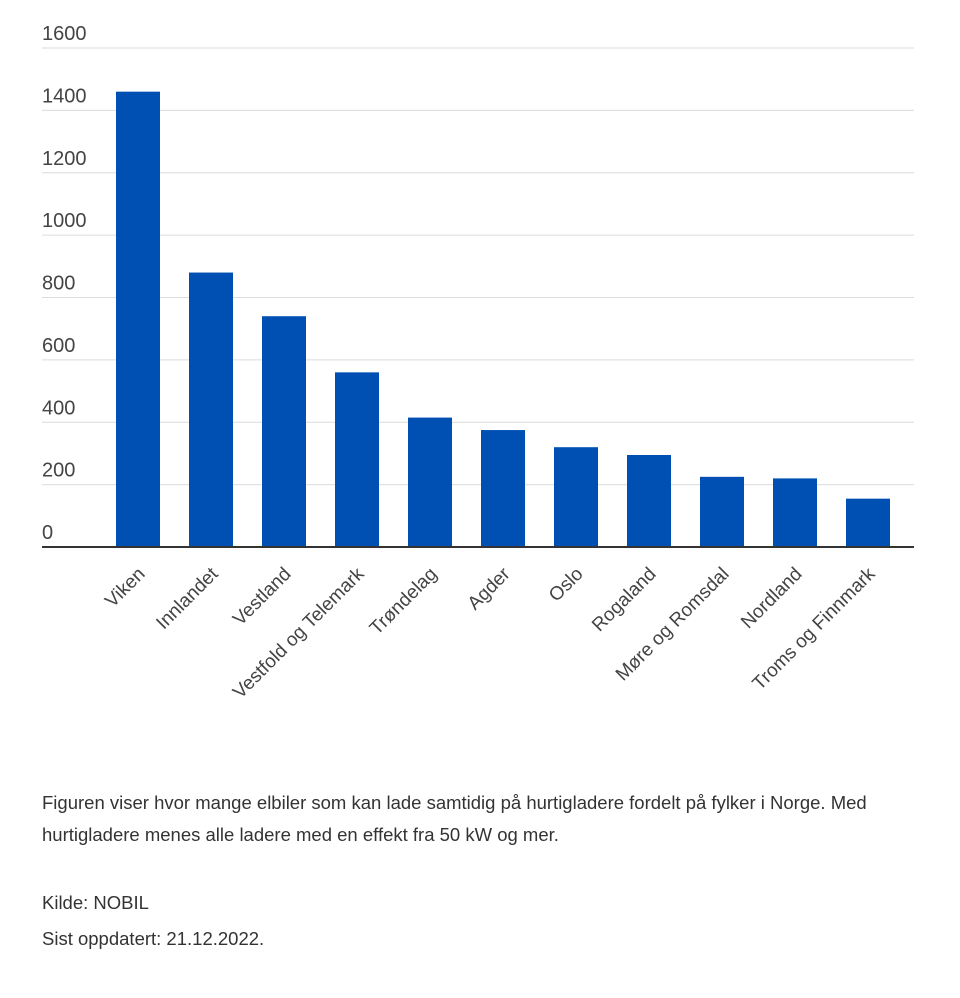 Image resolution: width=960 pixels, height=998 pixels. Describe the element at coordinates (795, 512) in the screenshot. I see `bar-nordland` at that location.